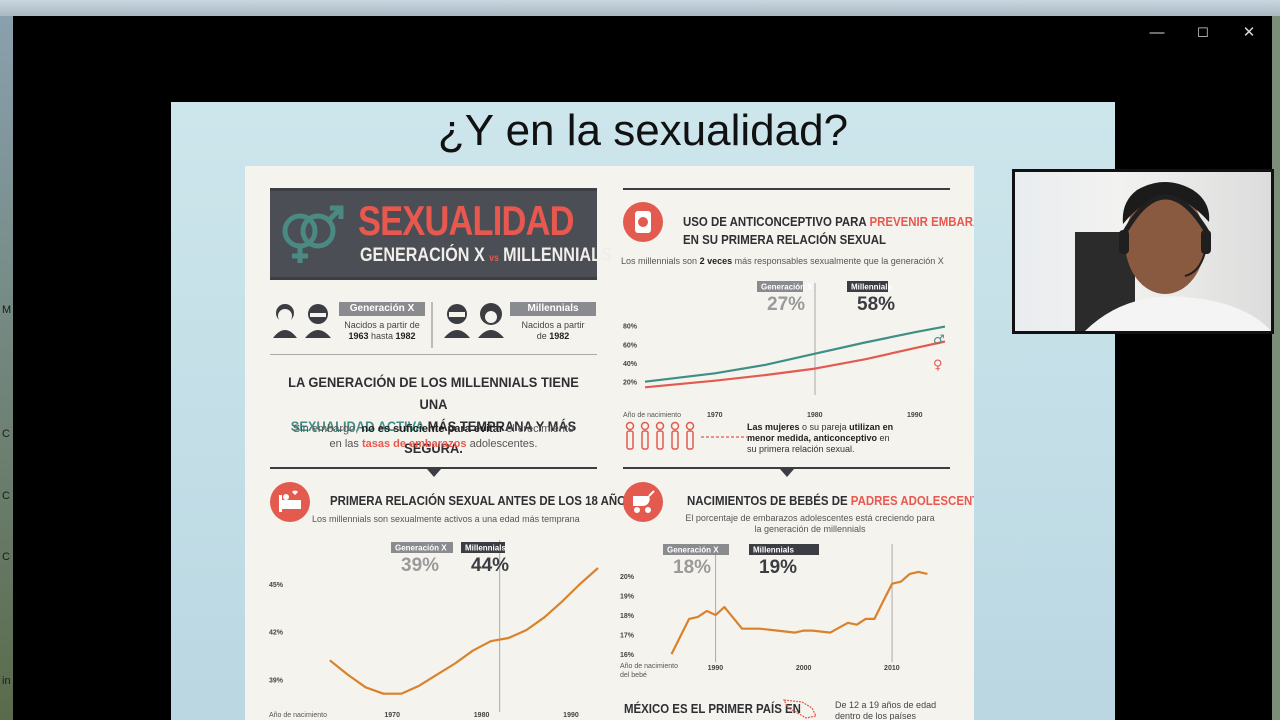 The image size is (1280, 720). I want to click on banner-subtitle-genx: GENERACIÓN X, so click(422, 255).